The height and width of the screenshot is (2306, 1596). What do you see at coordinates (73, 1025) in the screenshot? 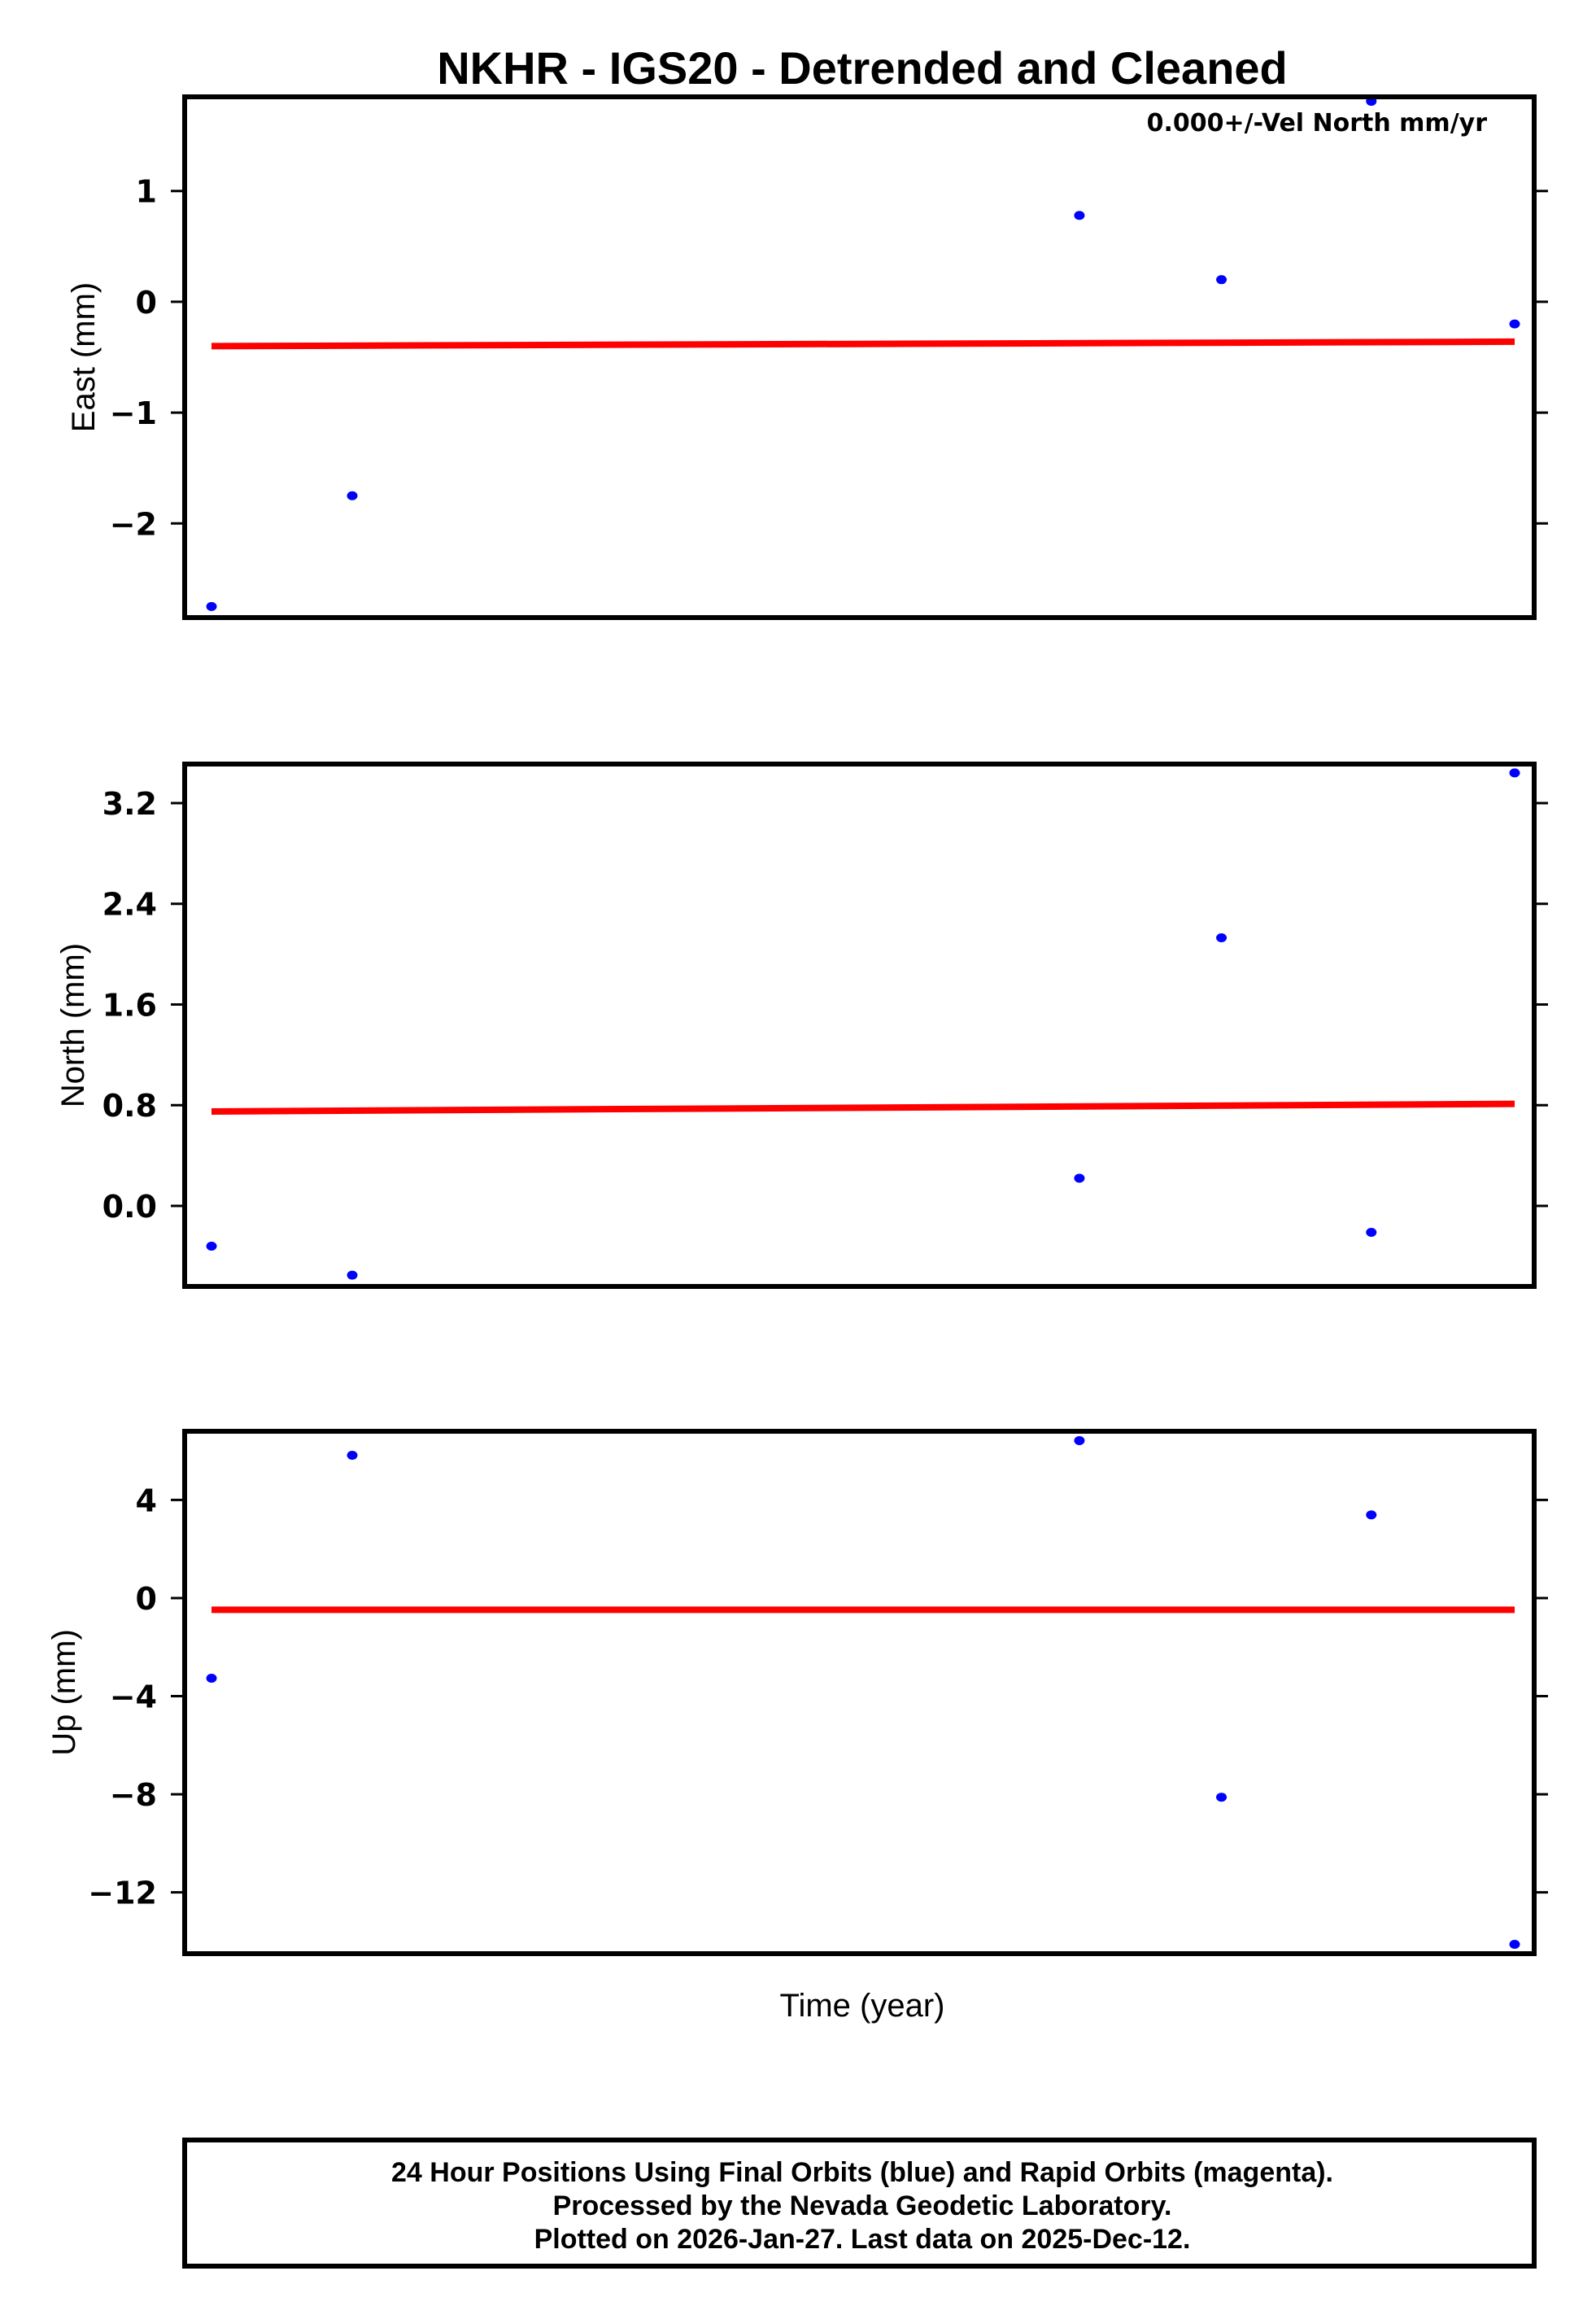
I see `north-y-axis-label: North (mm)` at bounding box center [73, 1025].